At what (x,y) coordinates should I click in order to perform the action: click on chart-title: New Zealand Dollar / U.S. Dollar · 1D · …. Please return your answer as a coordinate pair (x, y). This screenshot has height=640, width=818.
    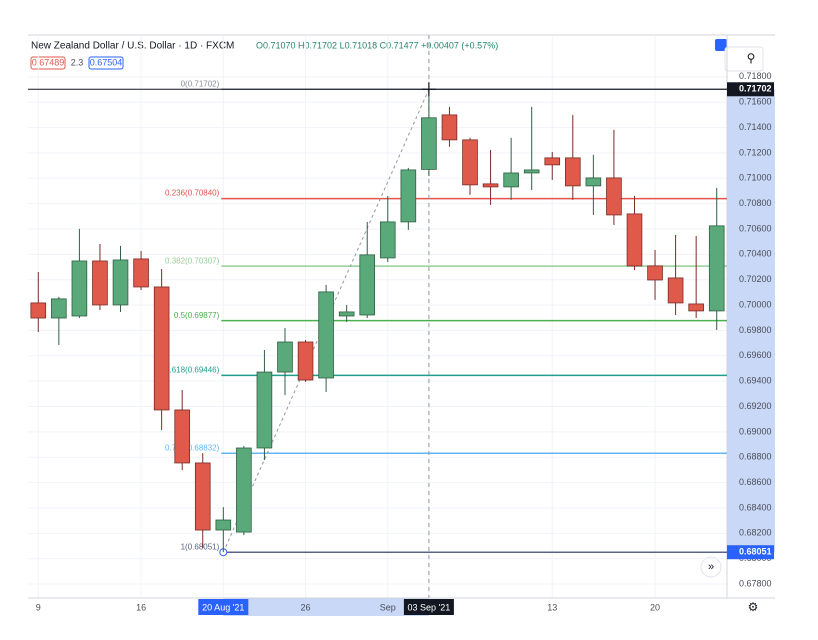
    Looking at the image, I should click on (132, 46).